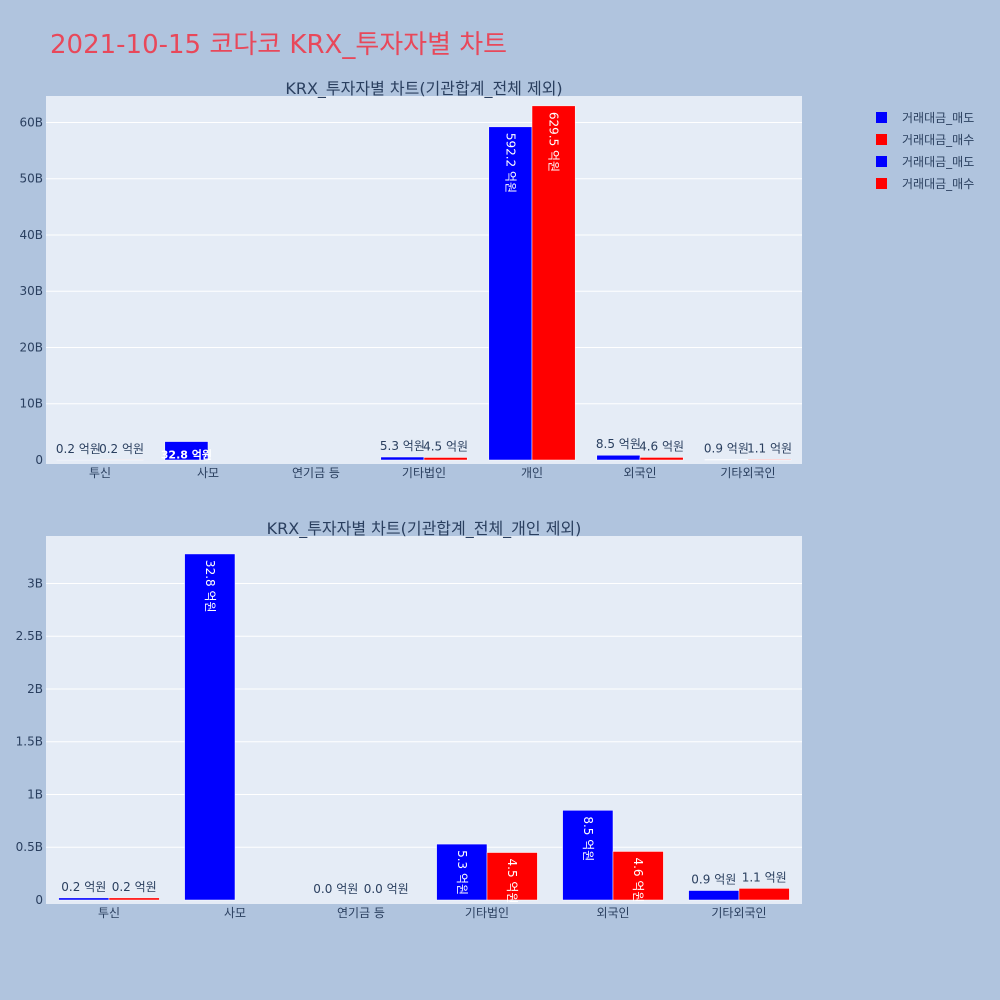 The height and width of the screenshot is (1000, 1000). Describe the element at coordinates (31, 347) in the screenshot. I see `y-tick-label: 20B` at that location.